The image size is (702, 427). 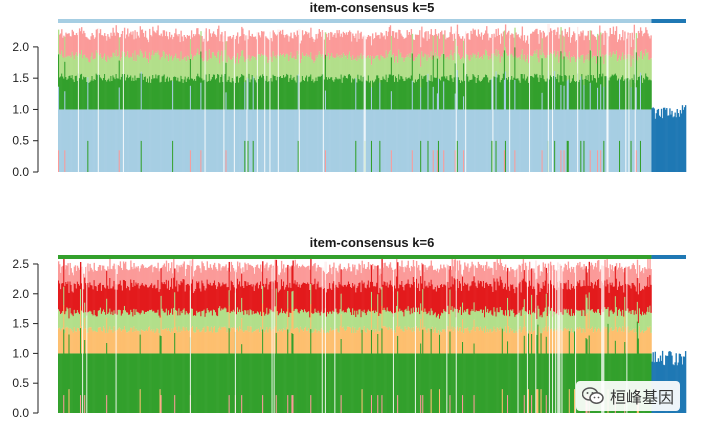 I want to click on chart-title: item-consensus k=6, so click(x=372, y=242).